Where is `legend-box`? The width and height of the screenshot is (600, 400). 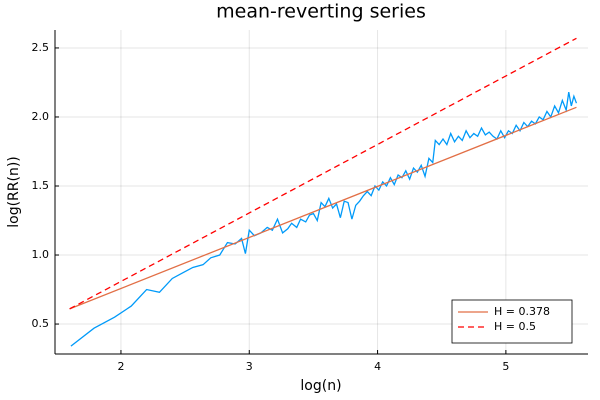 legend-box is located at coordinates (512, 321).